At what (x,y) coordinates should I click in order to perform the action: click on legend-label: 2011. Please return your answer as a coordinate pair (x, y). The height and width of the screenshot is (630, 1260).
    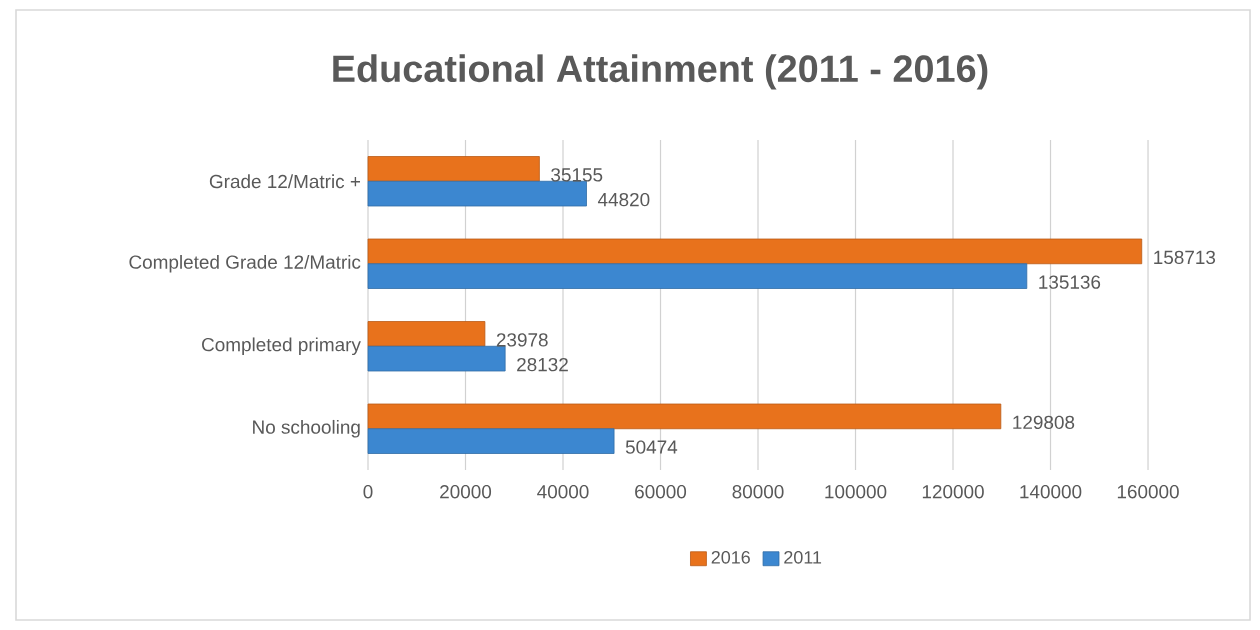
    Looking at the image, I should click on (803, 557).